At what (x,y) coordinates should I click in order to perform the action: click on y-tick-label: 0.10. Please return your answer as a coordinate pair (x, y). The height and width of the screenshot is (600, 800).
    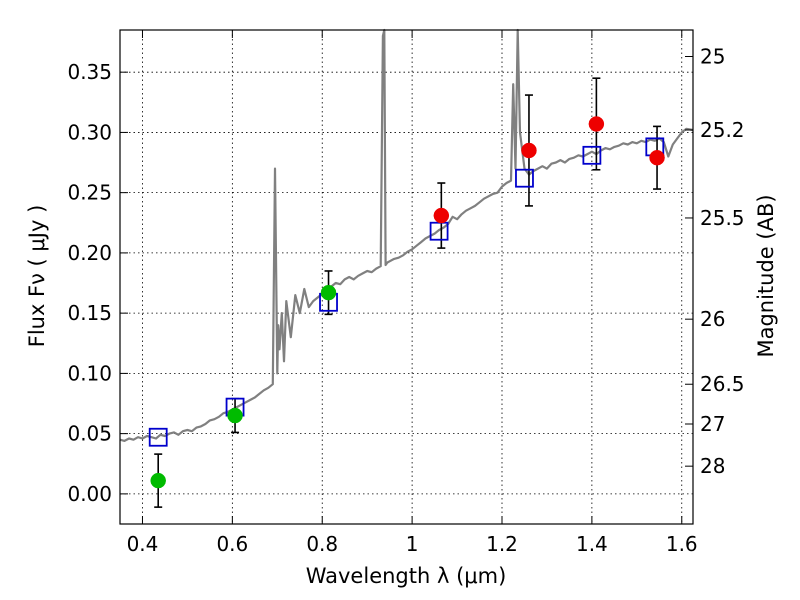
    Looking at the image, I should click on (89, 373).